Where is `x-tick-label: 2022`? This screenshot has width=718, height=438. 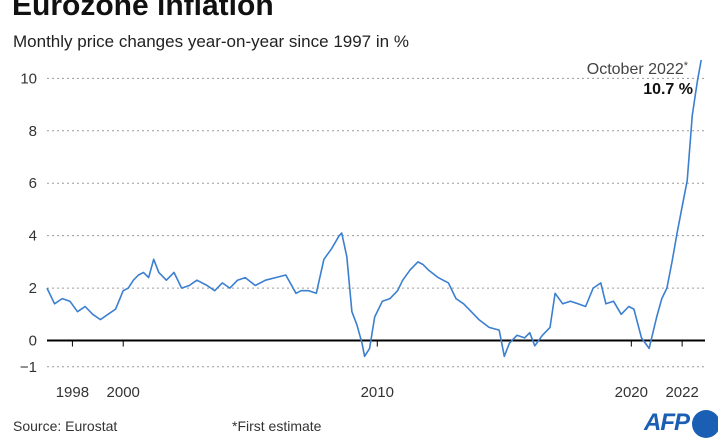
x-tick-label: 2022 is located at coordinates (681, 392).